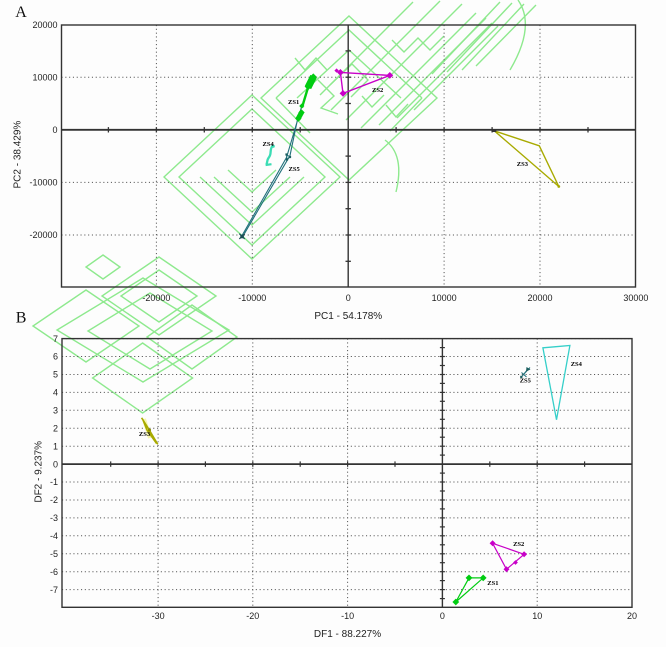 The image size is (666, 652). I want to click on svg-text: 20, so click(632, 616).